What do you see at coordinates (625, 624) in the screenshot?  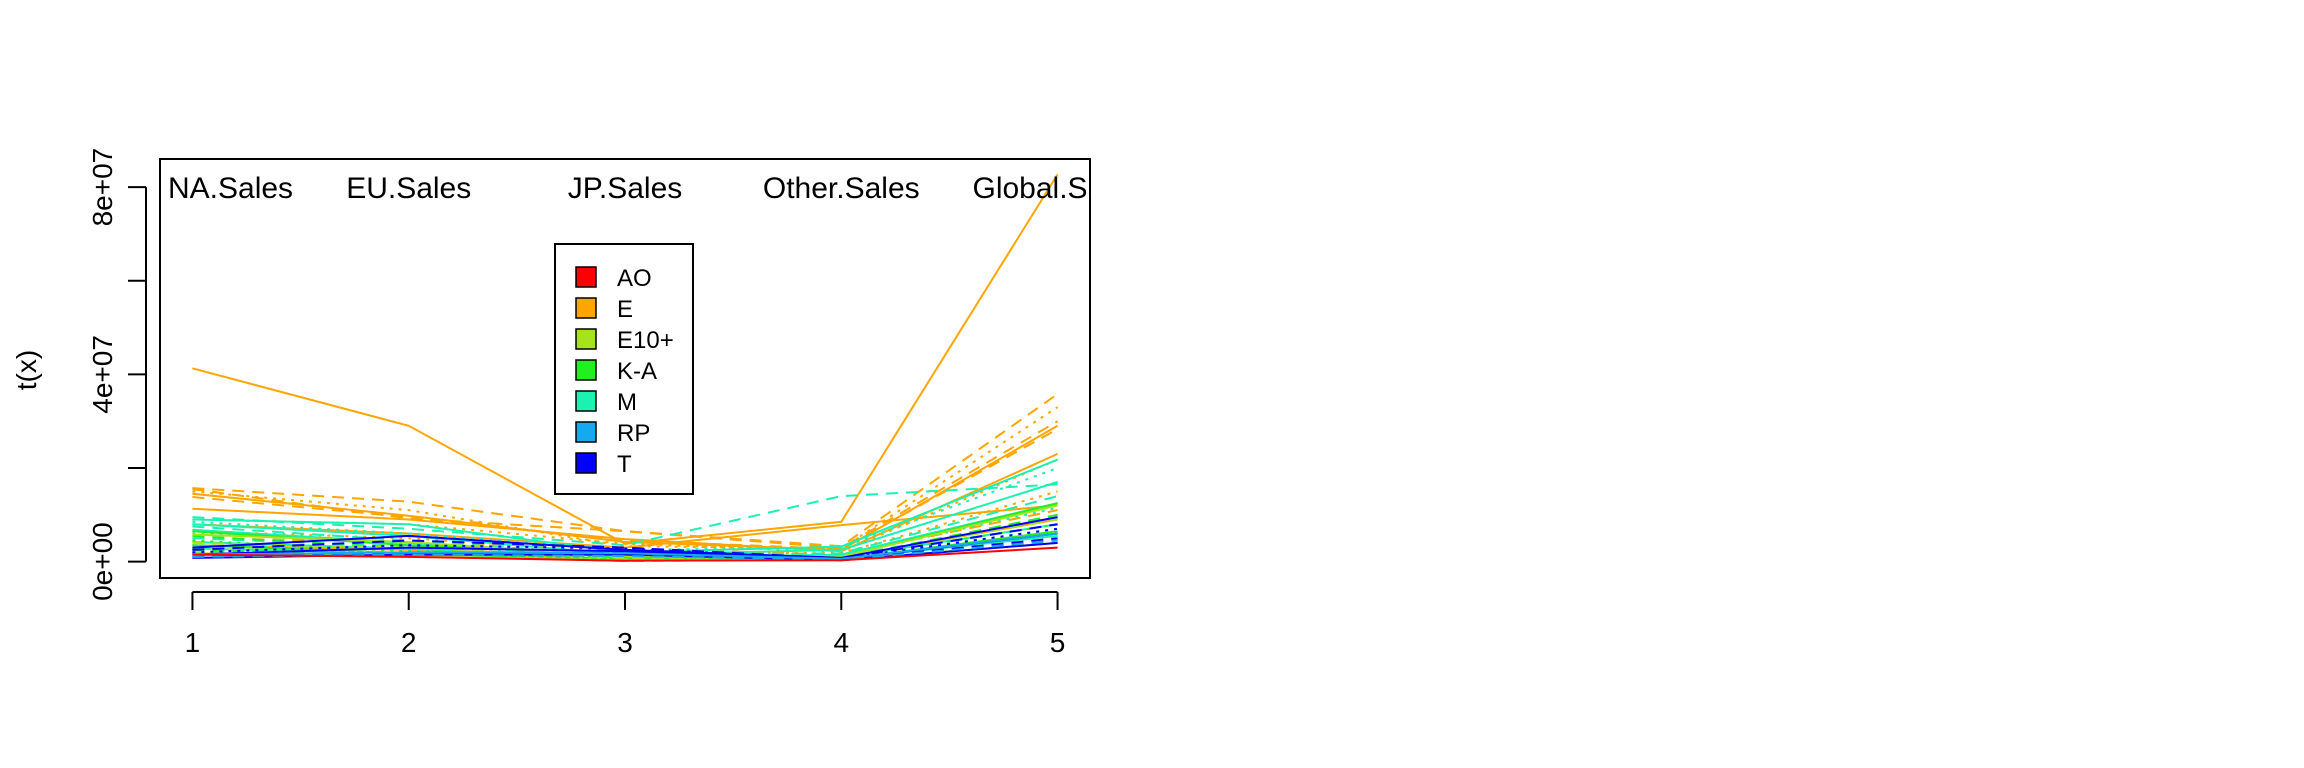 I see `x-axis: 1 2 3 4 5` at bounding box center [625, 624].